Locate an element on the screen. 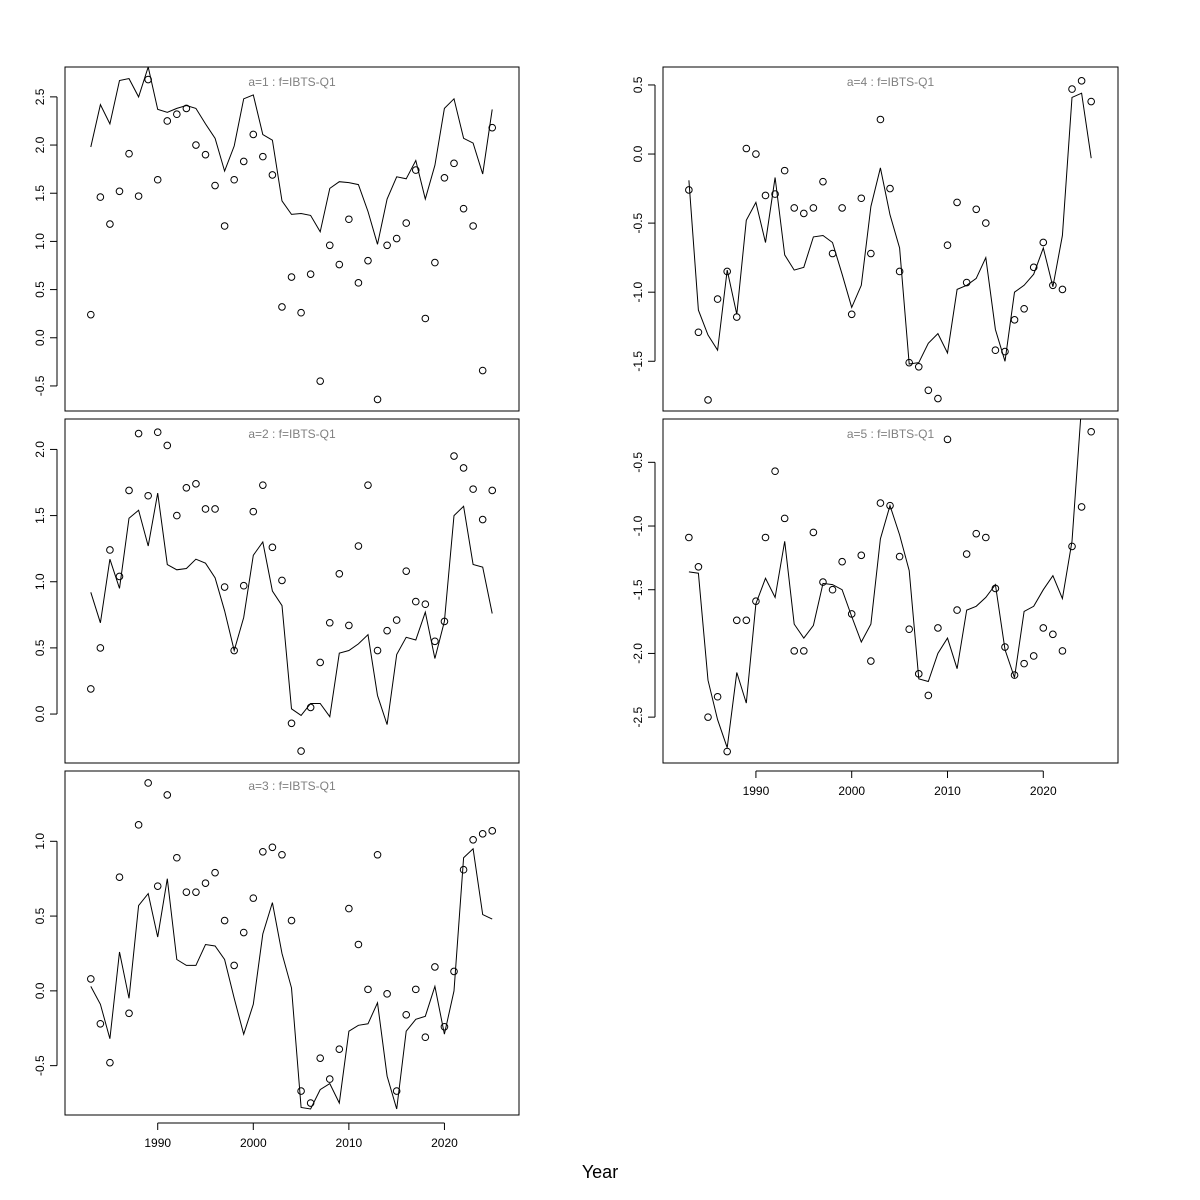  x-tick-label: 1990 is located at coordinates (157, 1143).